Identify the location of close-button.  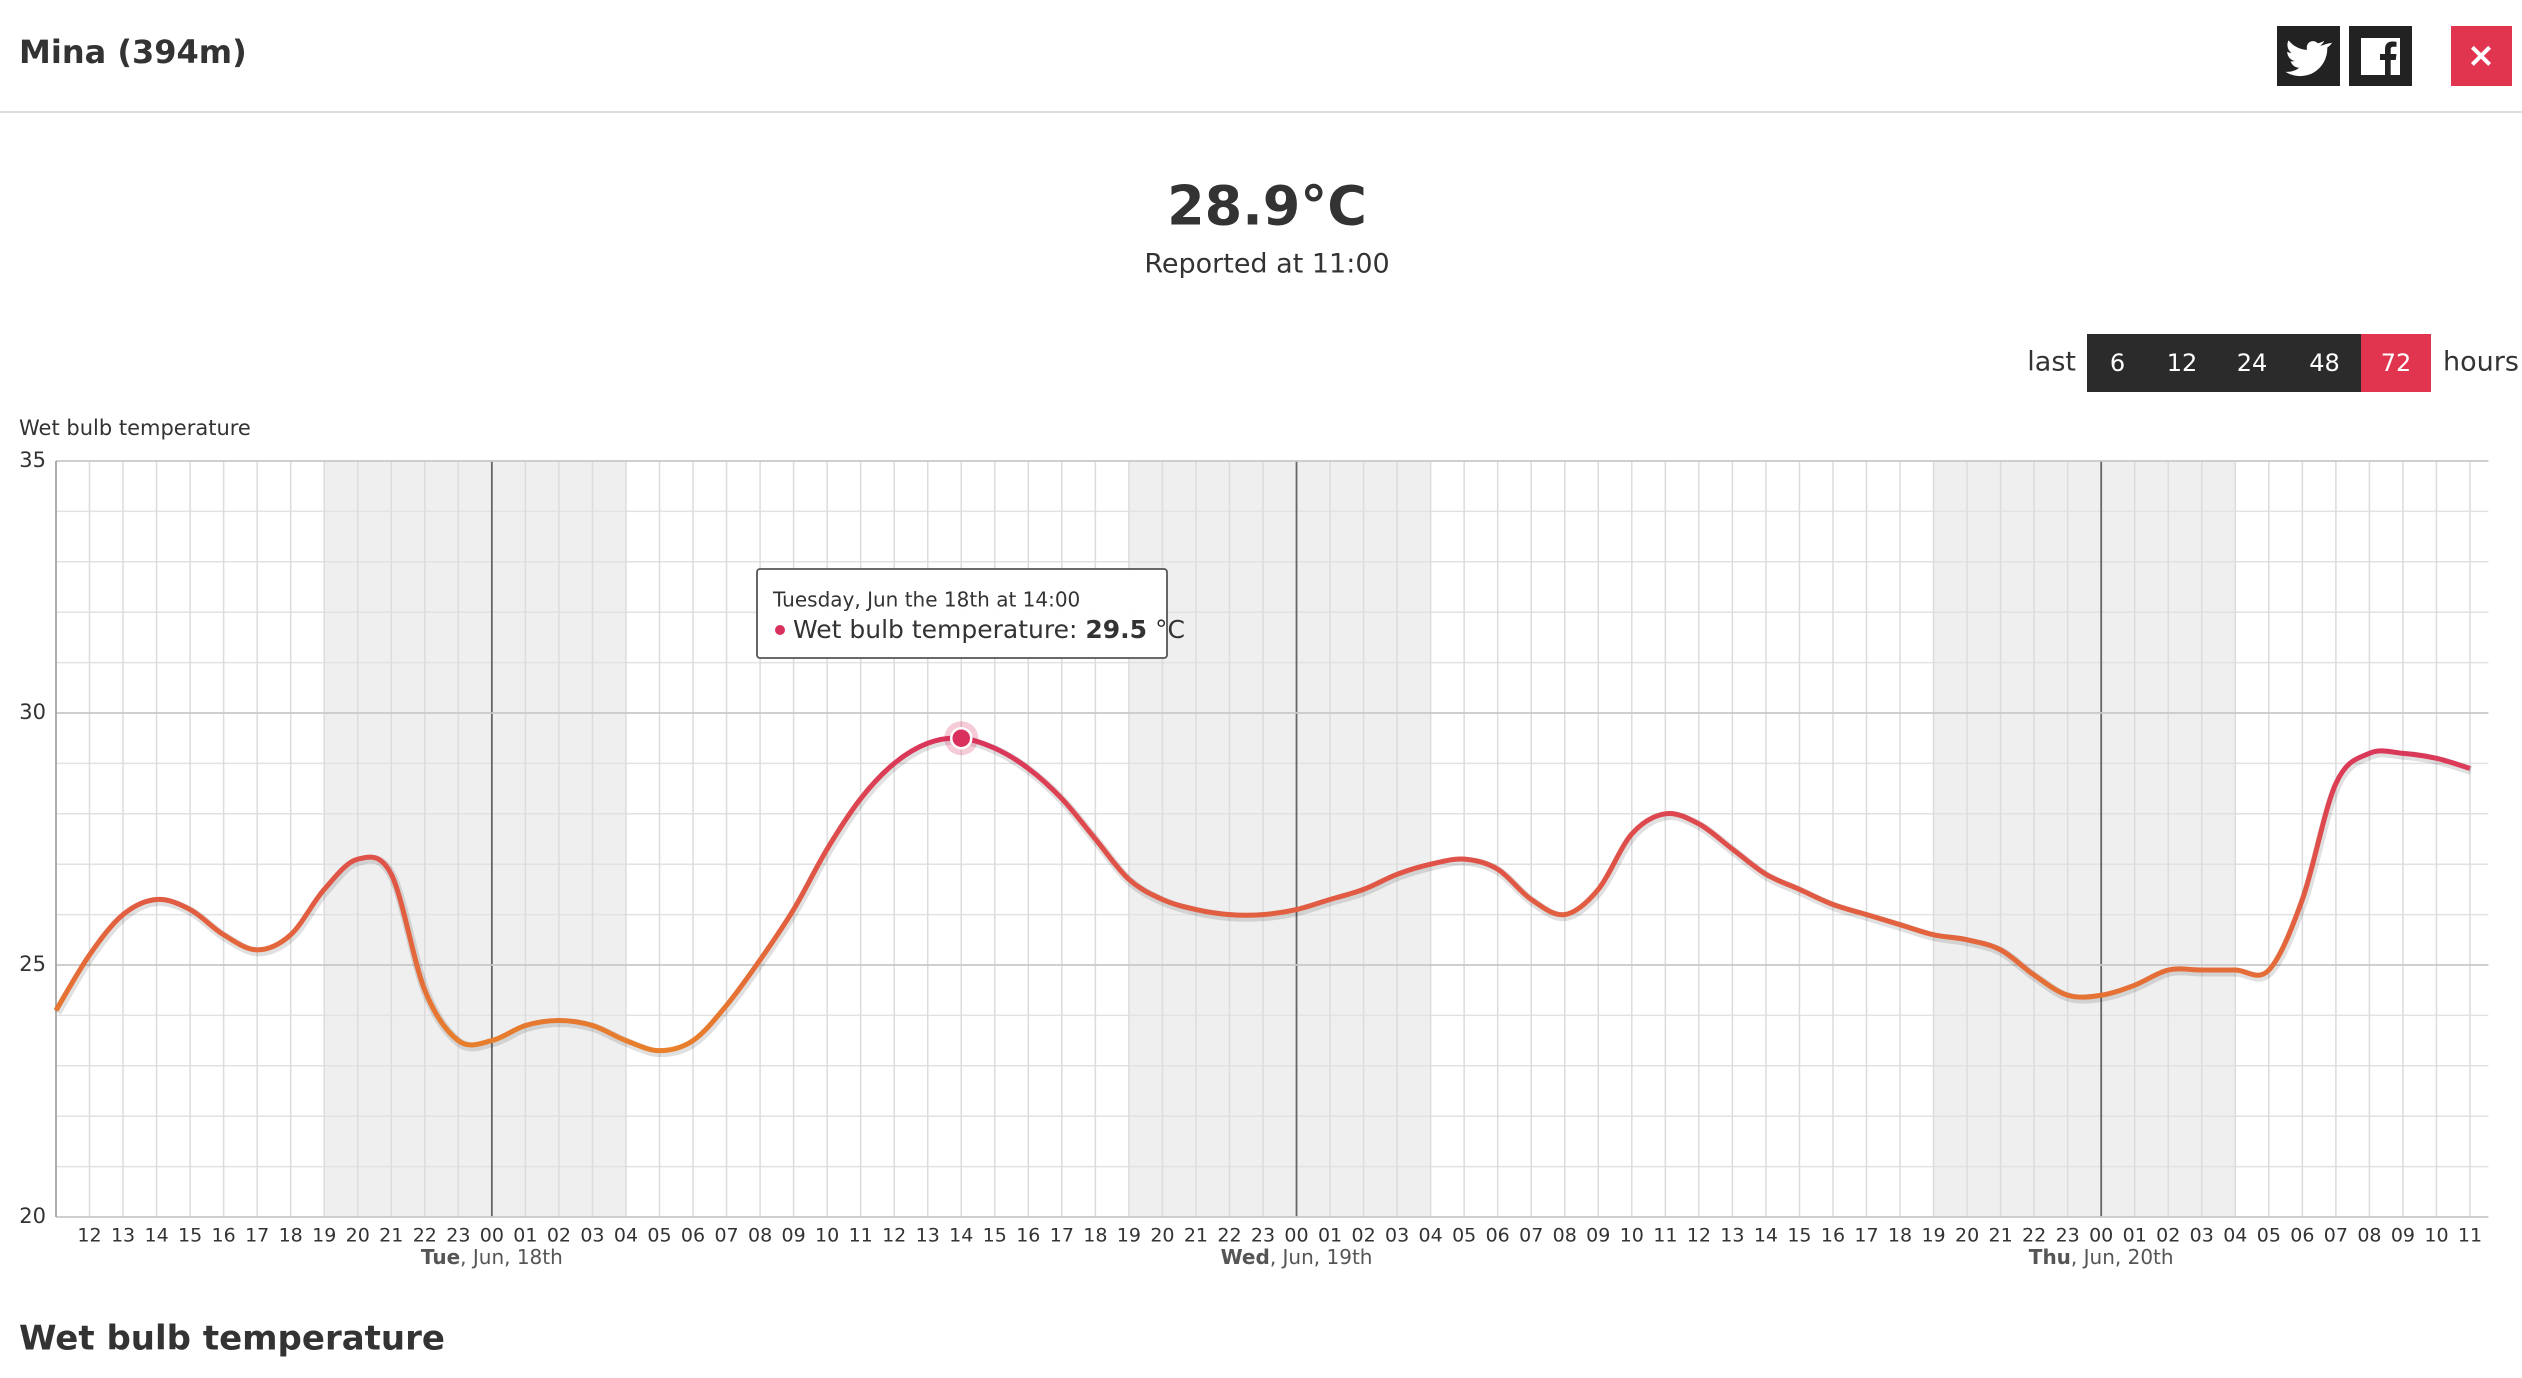
(2481, 56).